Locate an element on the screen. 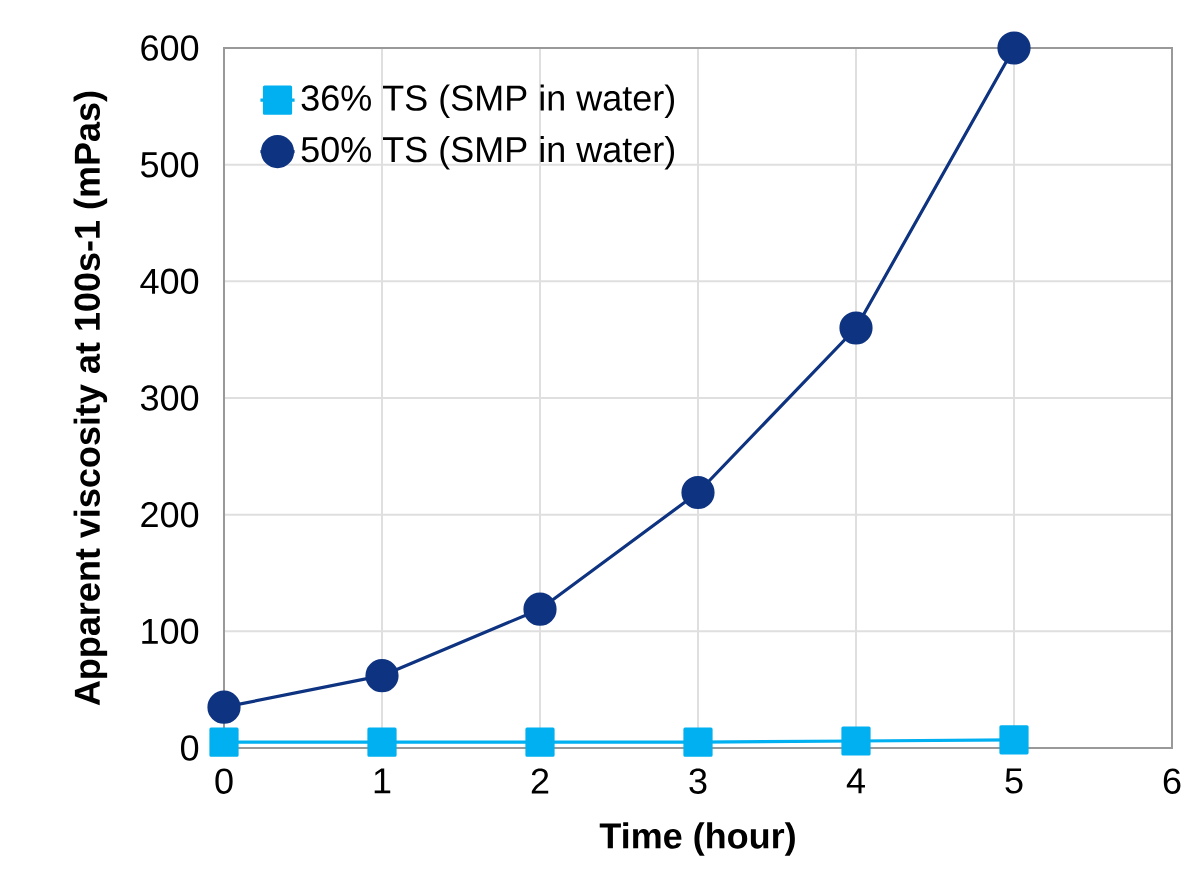 The width and height of the screenshot is (1200, 896). y-tick-label: 500 is located at coordinates (169, 164).